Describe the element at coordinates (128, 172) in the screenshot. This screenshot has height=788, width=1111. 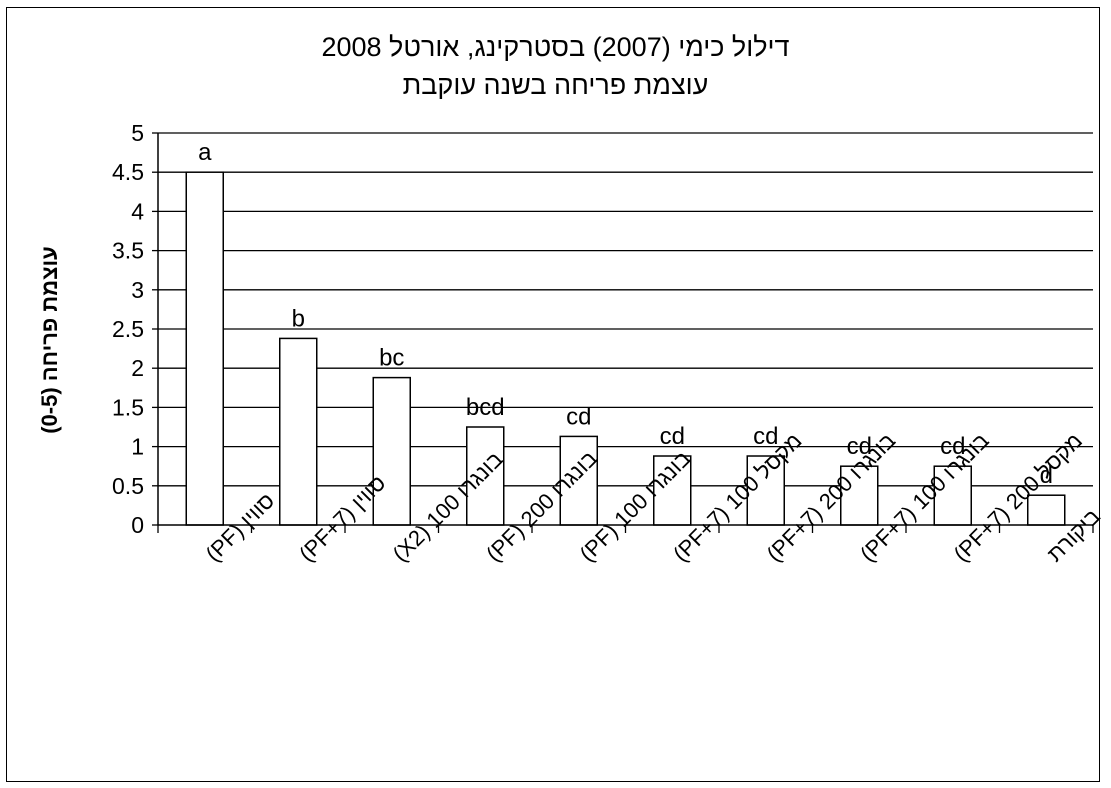
I see `y-tick-label: 4.5` at that location.